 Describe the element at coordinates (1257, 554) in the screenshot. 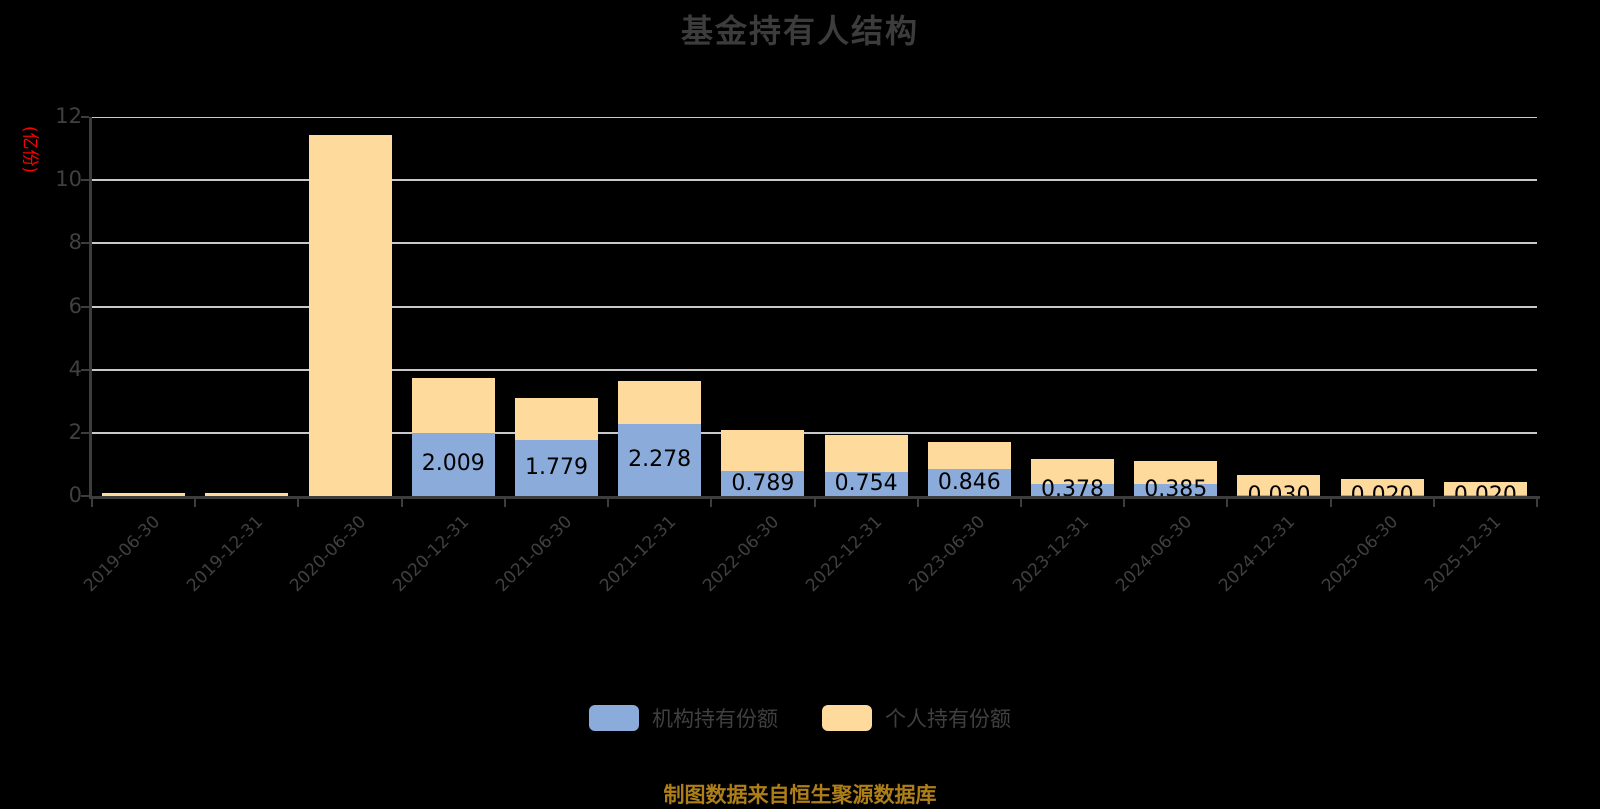

I see `x-axis-tick-label: 2024-12-31` at that location.